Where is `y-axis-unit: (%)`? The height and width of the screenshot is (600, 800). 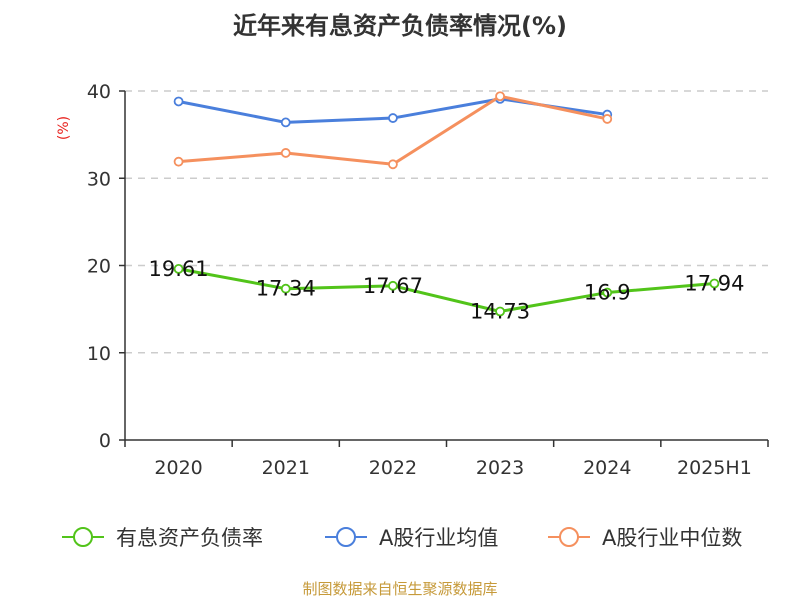
y-axis-unit: (%) is located at coordinates (64, 128).